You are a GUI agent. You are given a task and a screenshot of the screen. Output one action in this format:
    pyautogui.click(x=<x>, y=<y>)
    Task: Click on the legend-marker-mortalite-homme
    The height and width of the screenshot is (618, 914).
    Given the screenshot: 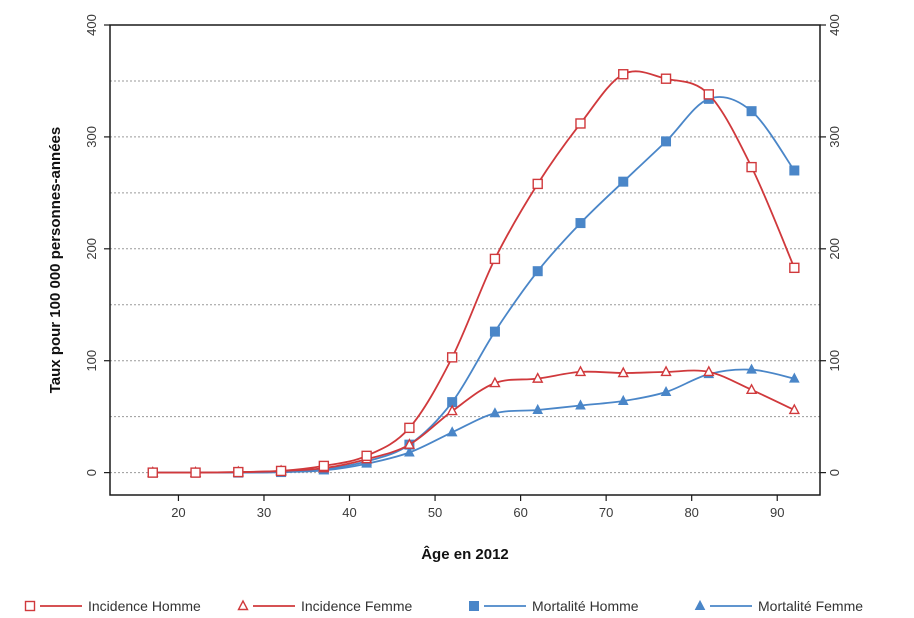 What is the action you would take?
    pyautogui.click(x=474, y=606)
    